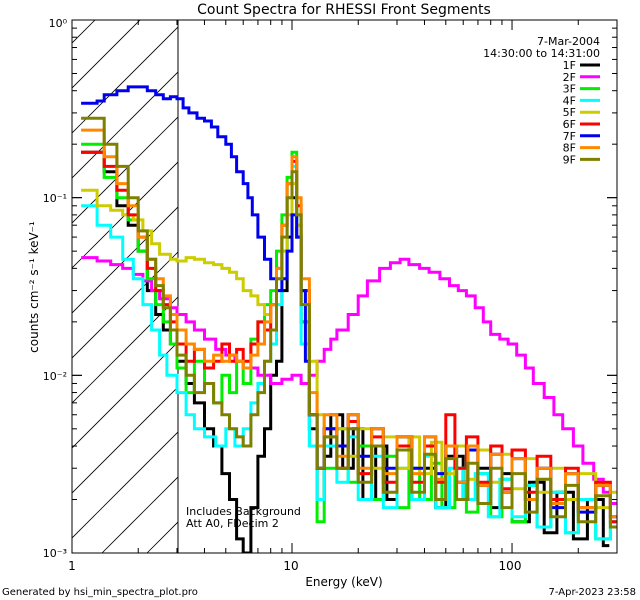  Describe the element at coordinates (569, 124) in the screenshot. I see `legend-label-6f: 6F` at that location.